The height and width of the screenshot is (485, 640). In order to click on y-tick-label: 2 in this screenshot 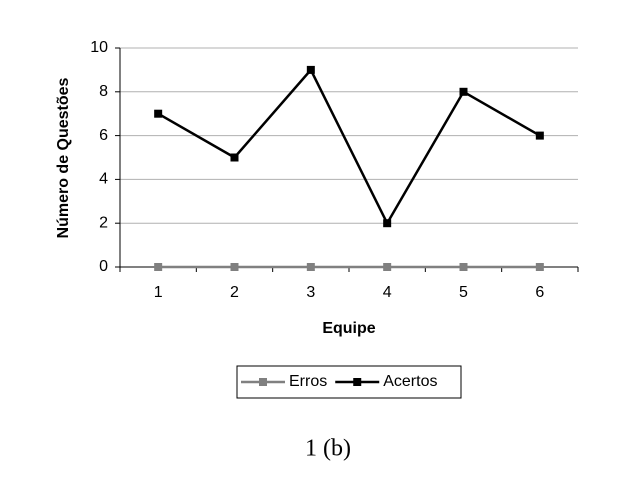, I will do `click(103, 222)`.